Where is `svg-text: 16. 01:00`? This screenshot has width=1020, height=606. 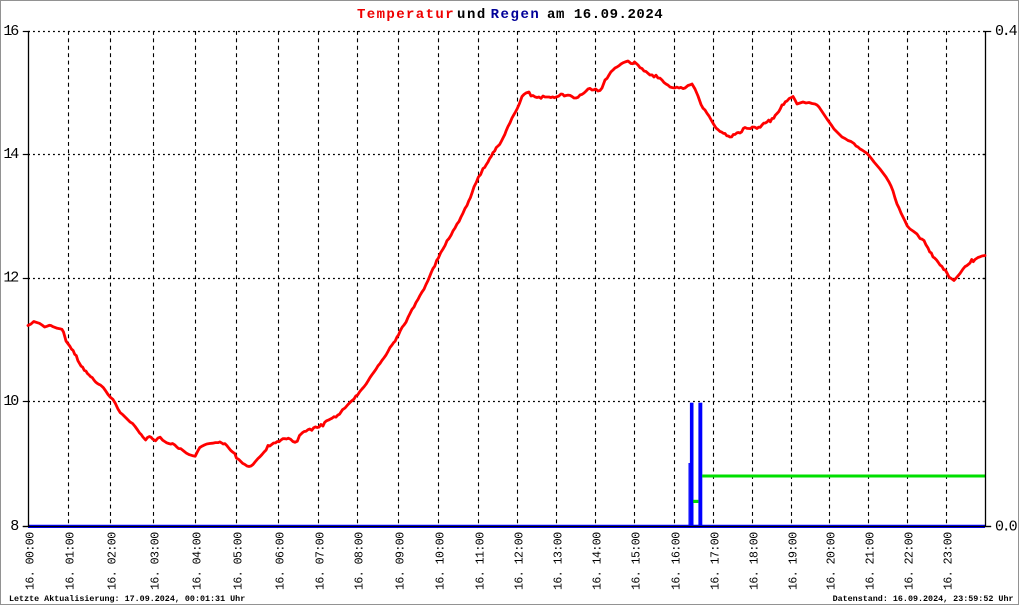
svg-text: 16. 01:00 is located at coordinates (70, 561).